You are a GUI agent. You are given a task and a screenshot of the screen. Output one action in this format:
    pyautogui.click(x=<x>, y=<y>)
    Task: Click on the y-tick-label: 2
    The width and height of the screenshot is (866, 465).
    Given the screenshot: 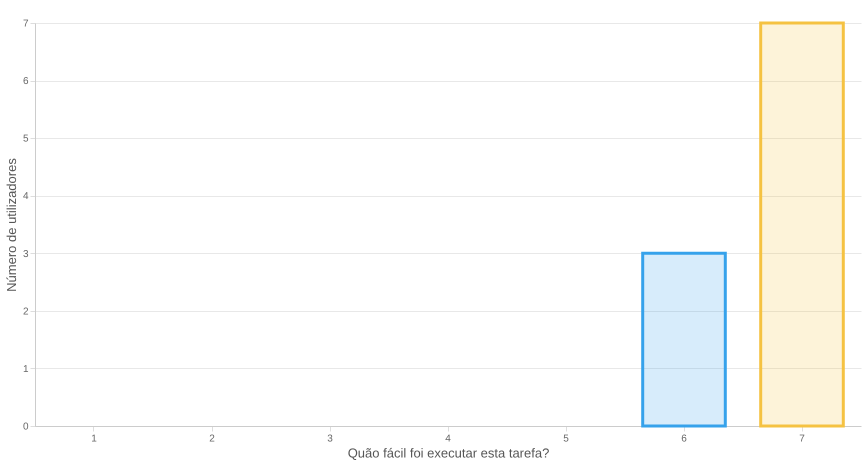 What is the action you would take?
    pyautogui.click(x=25, y=312)
    